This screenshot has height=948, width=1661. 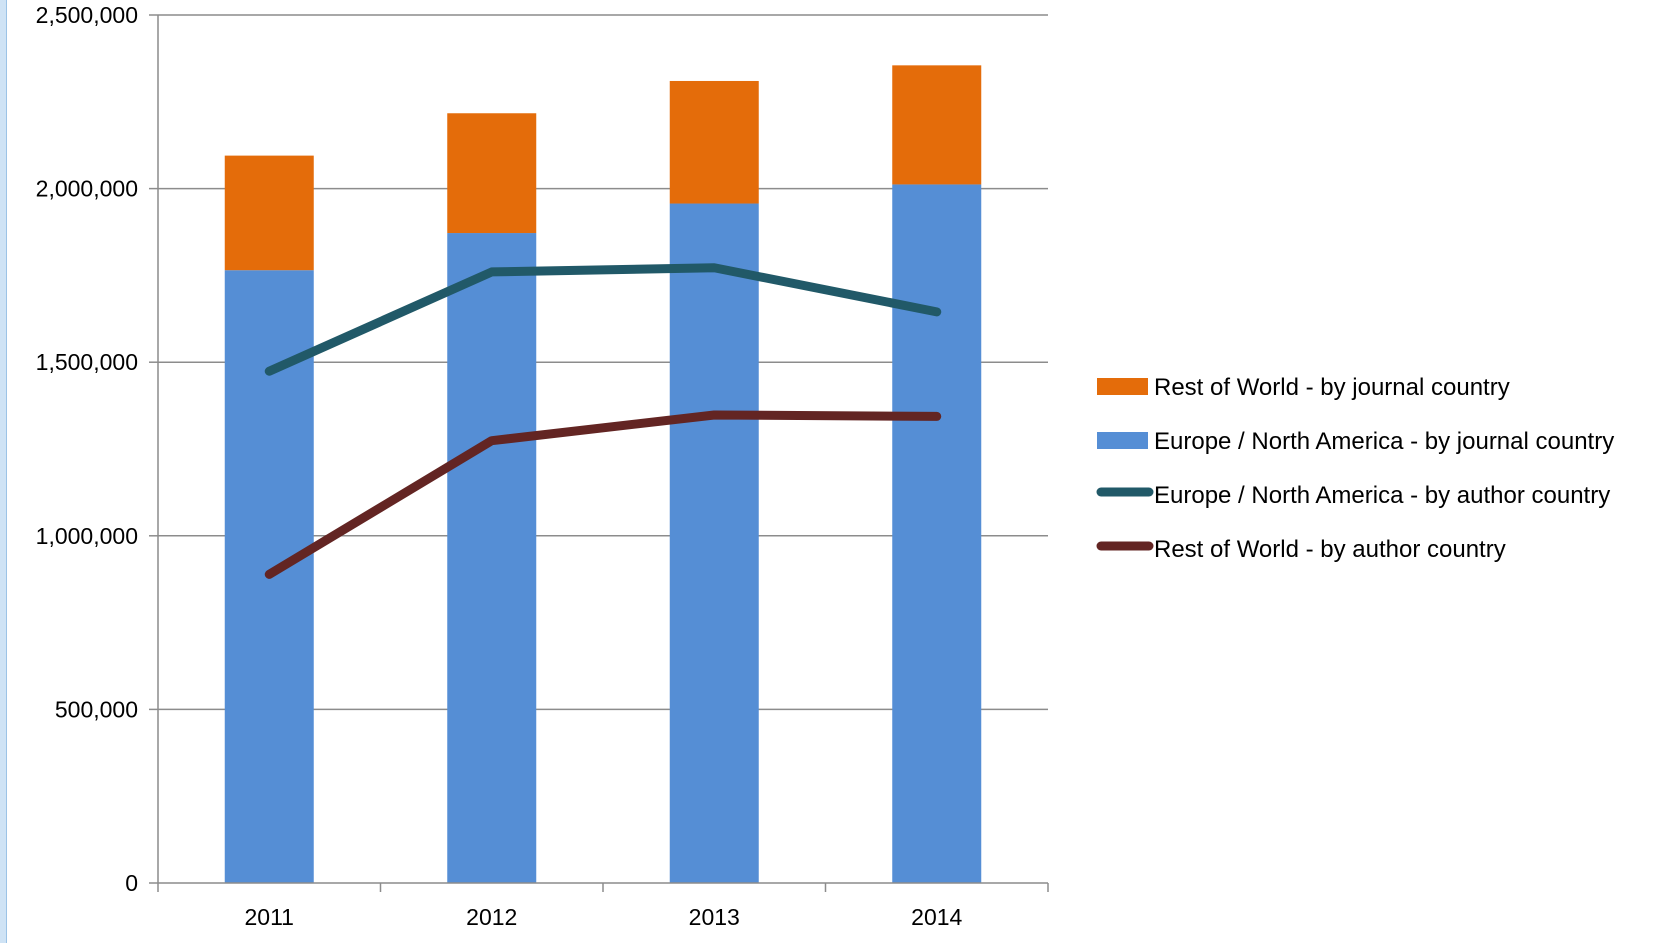 I want to click on bar-rest-of-world-journal-2013, so click(x=714, y=142).